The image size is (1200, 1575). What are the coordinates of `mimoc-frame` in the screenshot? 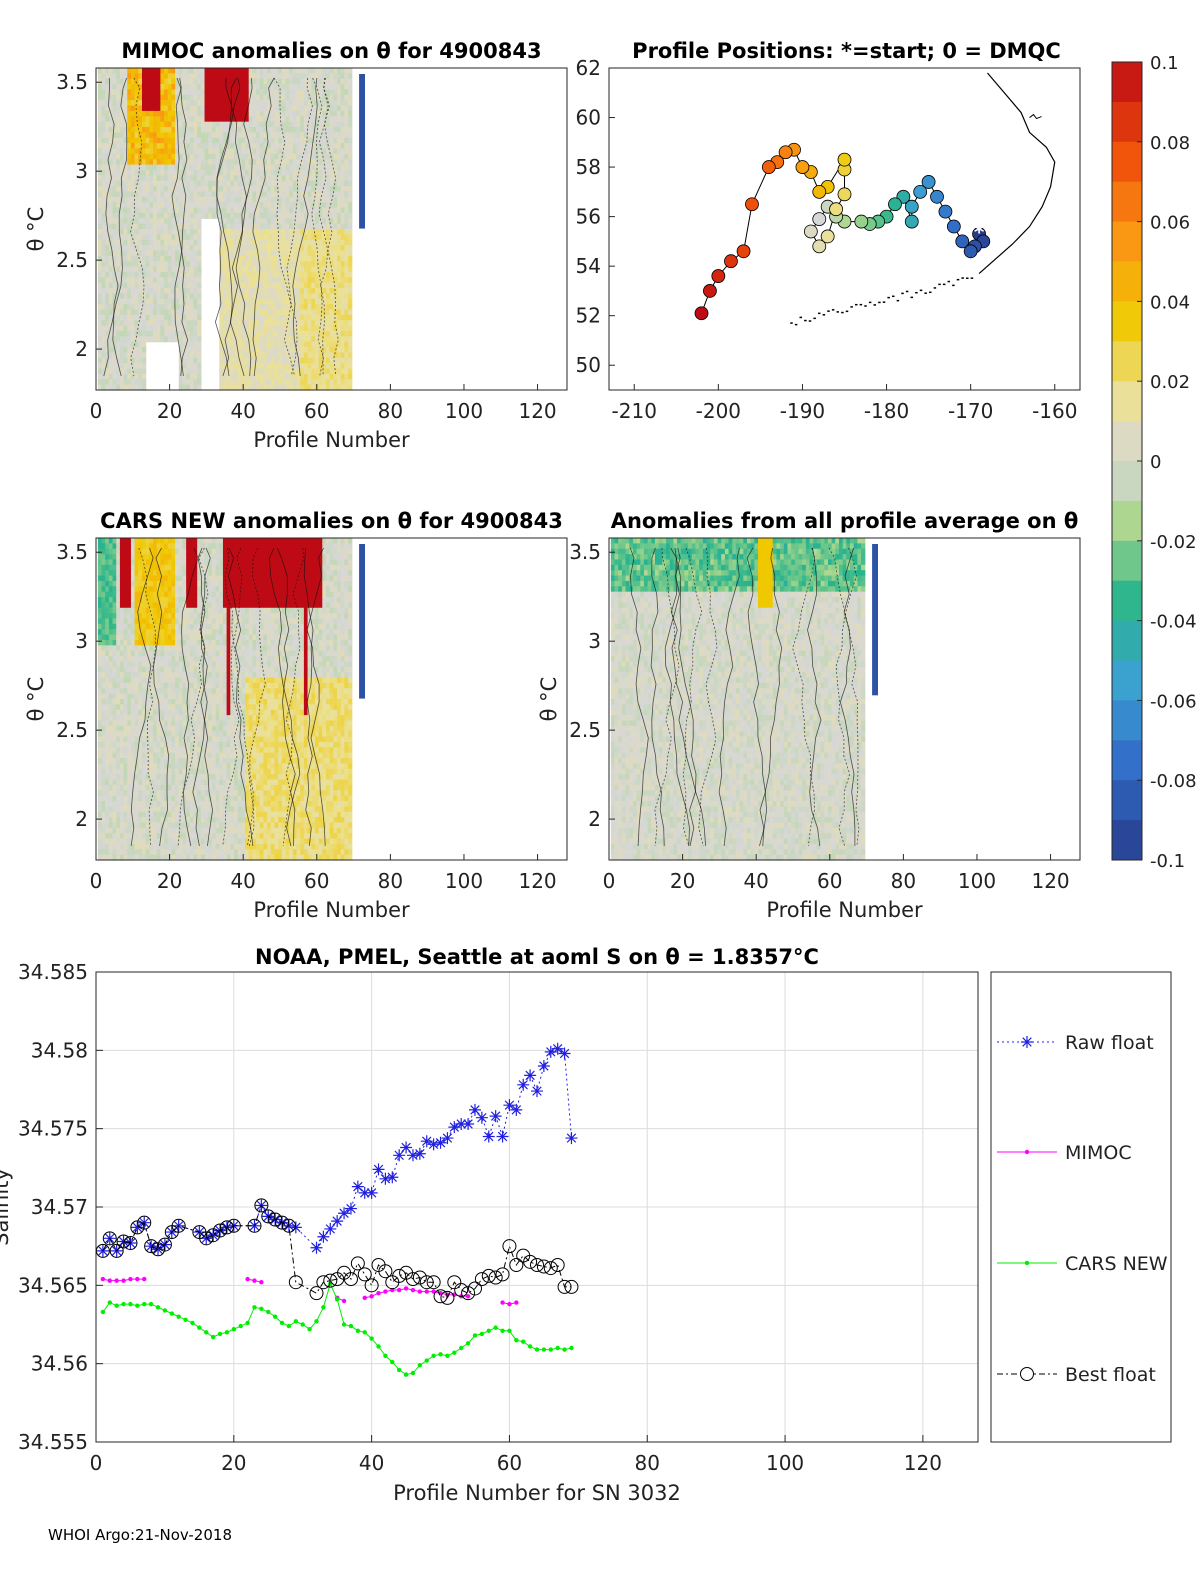 It's located at (331, 229).